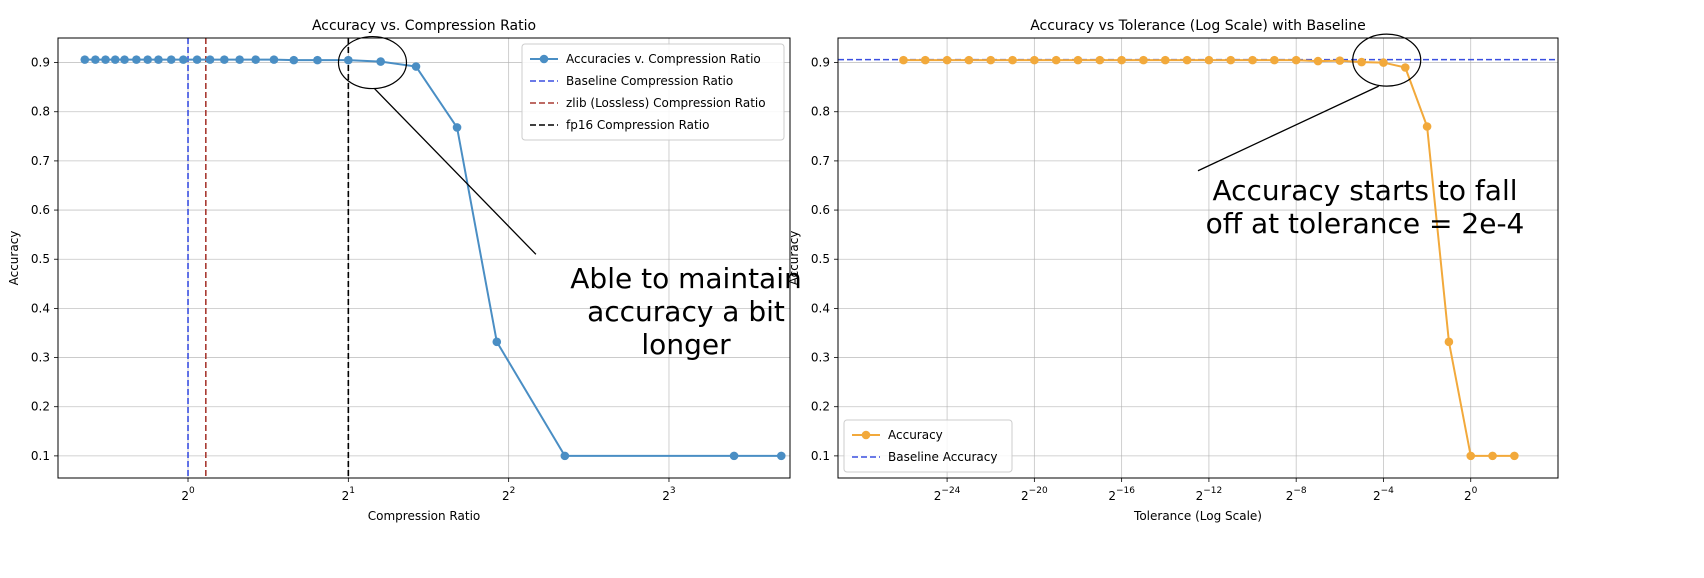 Image resolution: width=1704 pixels, height=578 pixels. I want to click on legend-entry: fp16 Compression Ratio, so click(637, 125).